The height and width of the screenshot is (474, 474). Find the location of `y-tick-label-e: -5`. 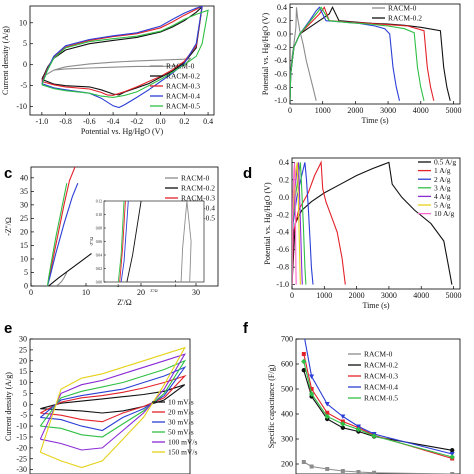

y-tick-label-e: -5 is located at coordinates (23, 415).